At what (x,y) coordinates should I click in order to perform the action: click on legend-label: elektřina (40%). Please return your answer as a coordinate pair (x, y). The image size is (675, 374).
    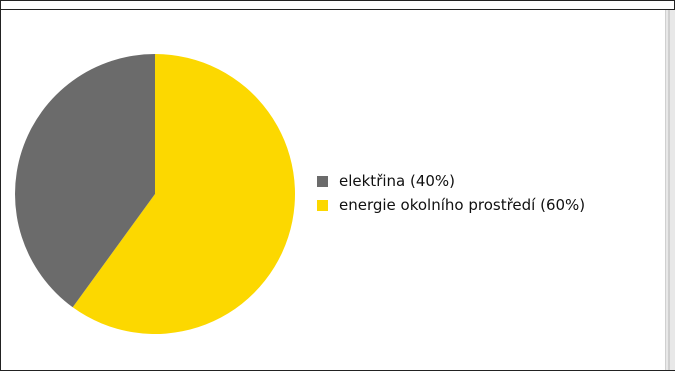
    Looking at the image, I should click on (397, 181).